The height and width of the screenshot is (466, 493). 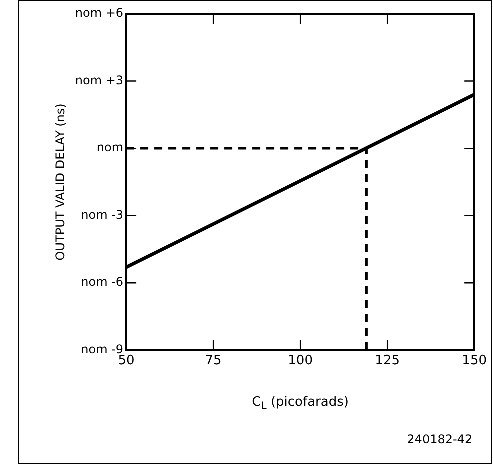 I want to click on y-tick-label: nom +3, so click(x=99, y=80).